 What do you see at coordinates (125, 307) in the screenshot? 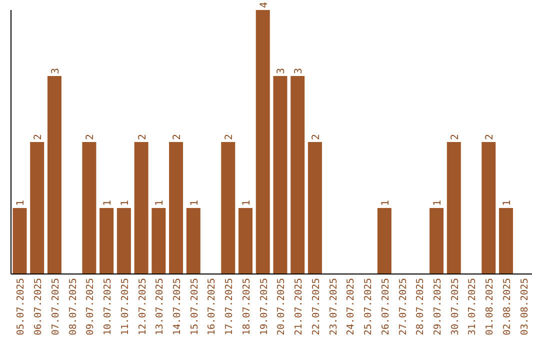
I see `x-tick-label: 11.07.2025` at bounding box center [125, 307].